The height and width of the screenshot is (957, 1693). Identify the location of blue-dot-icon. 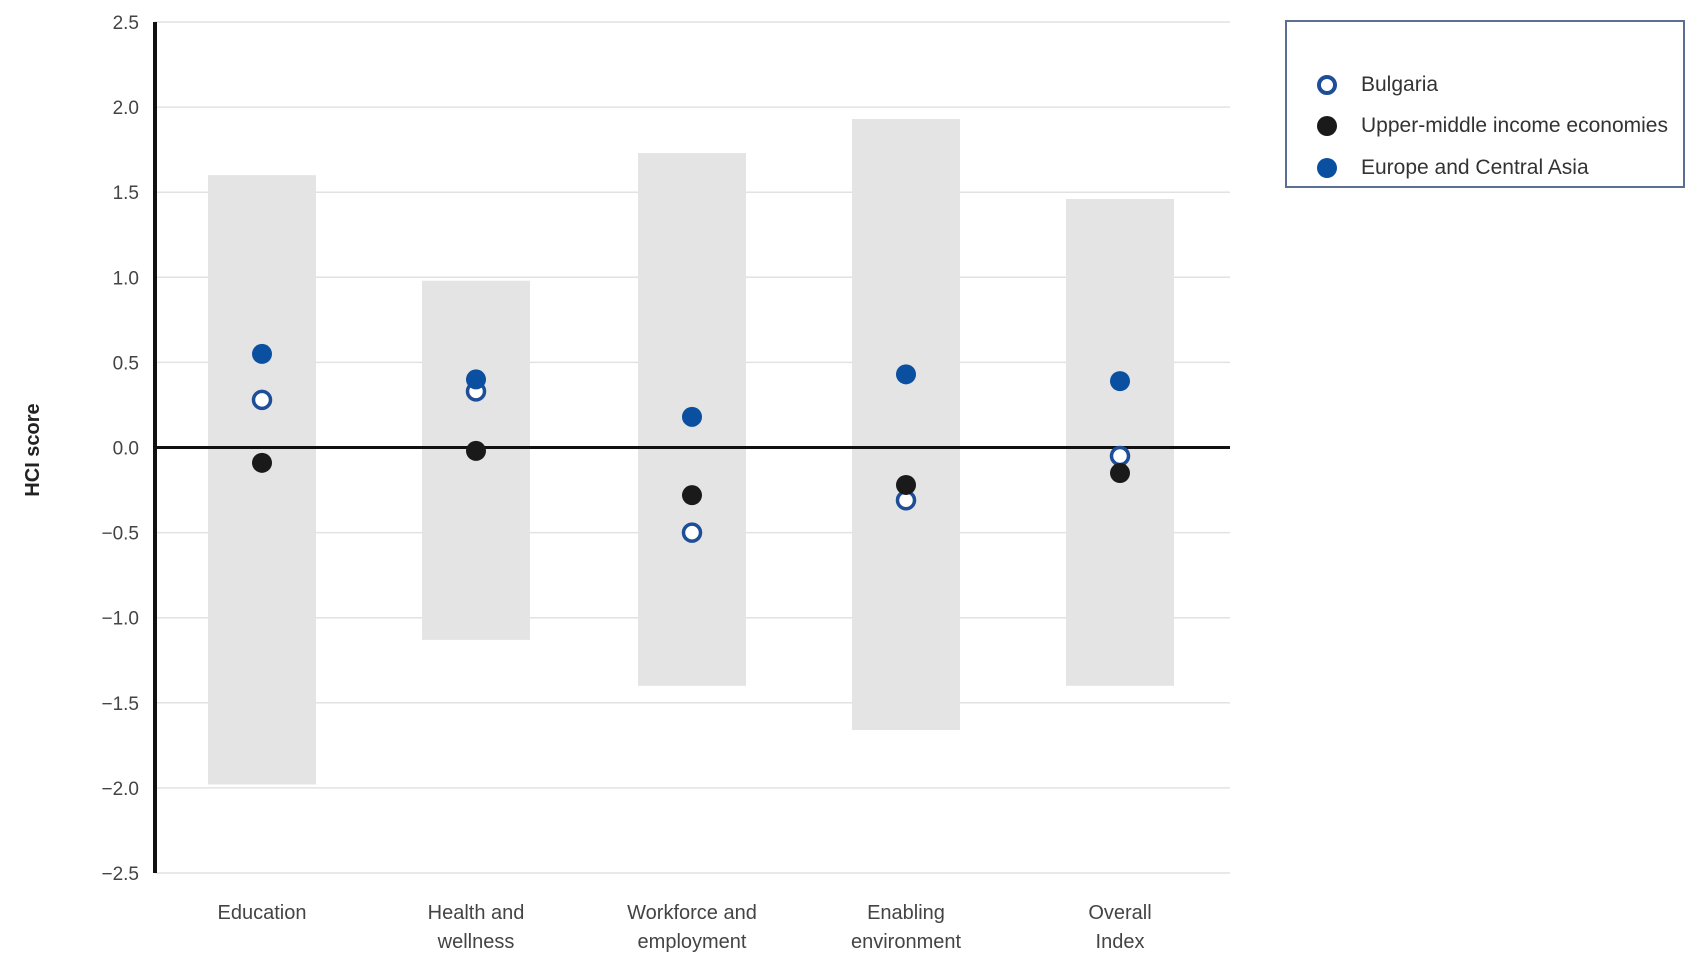
(1327, 168).